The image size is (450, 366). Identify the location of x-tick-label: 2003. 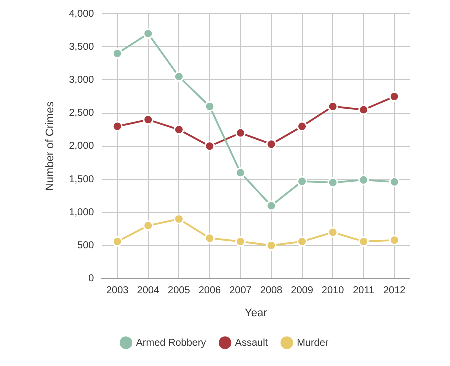
(118, 291).